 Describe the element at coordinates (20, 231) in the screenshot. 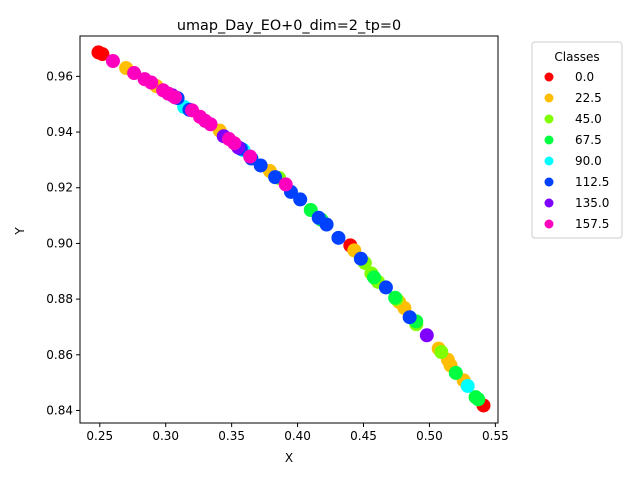

I see `y-axis-label: Y` at that location.